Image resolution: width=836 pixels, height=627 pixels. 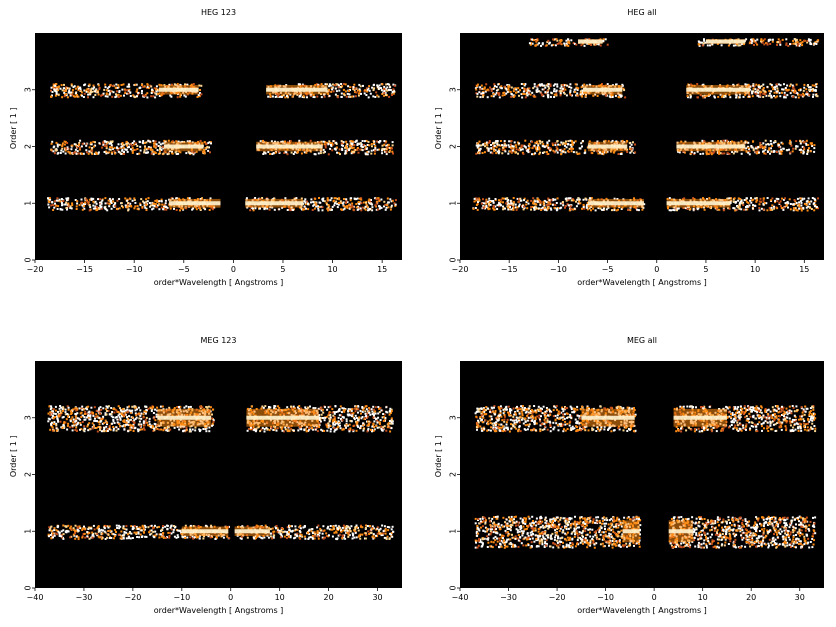 What do you see at coordinates (219, 340) in the screenshot?
I see `panel-title: MEG 123` at bounding box center [219, 340].